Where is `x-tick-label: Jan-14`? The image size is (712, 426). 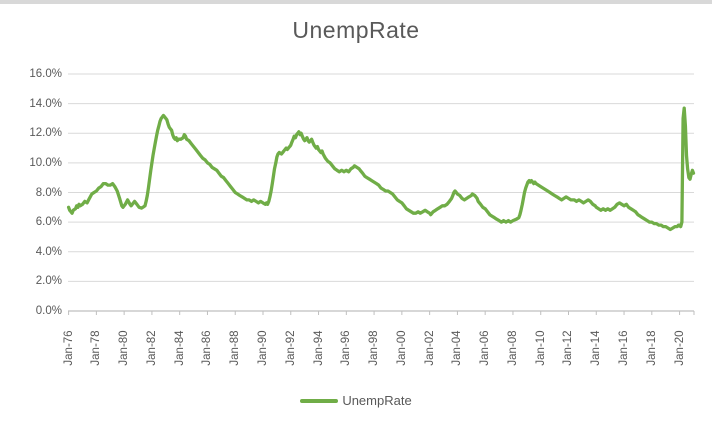
x-tick-label: Jan-14 is located at coordinates (596, 348).